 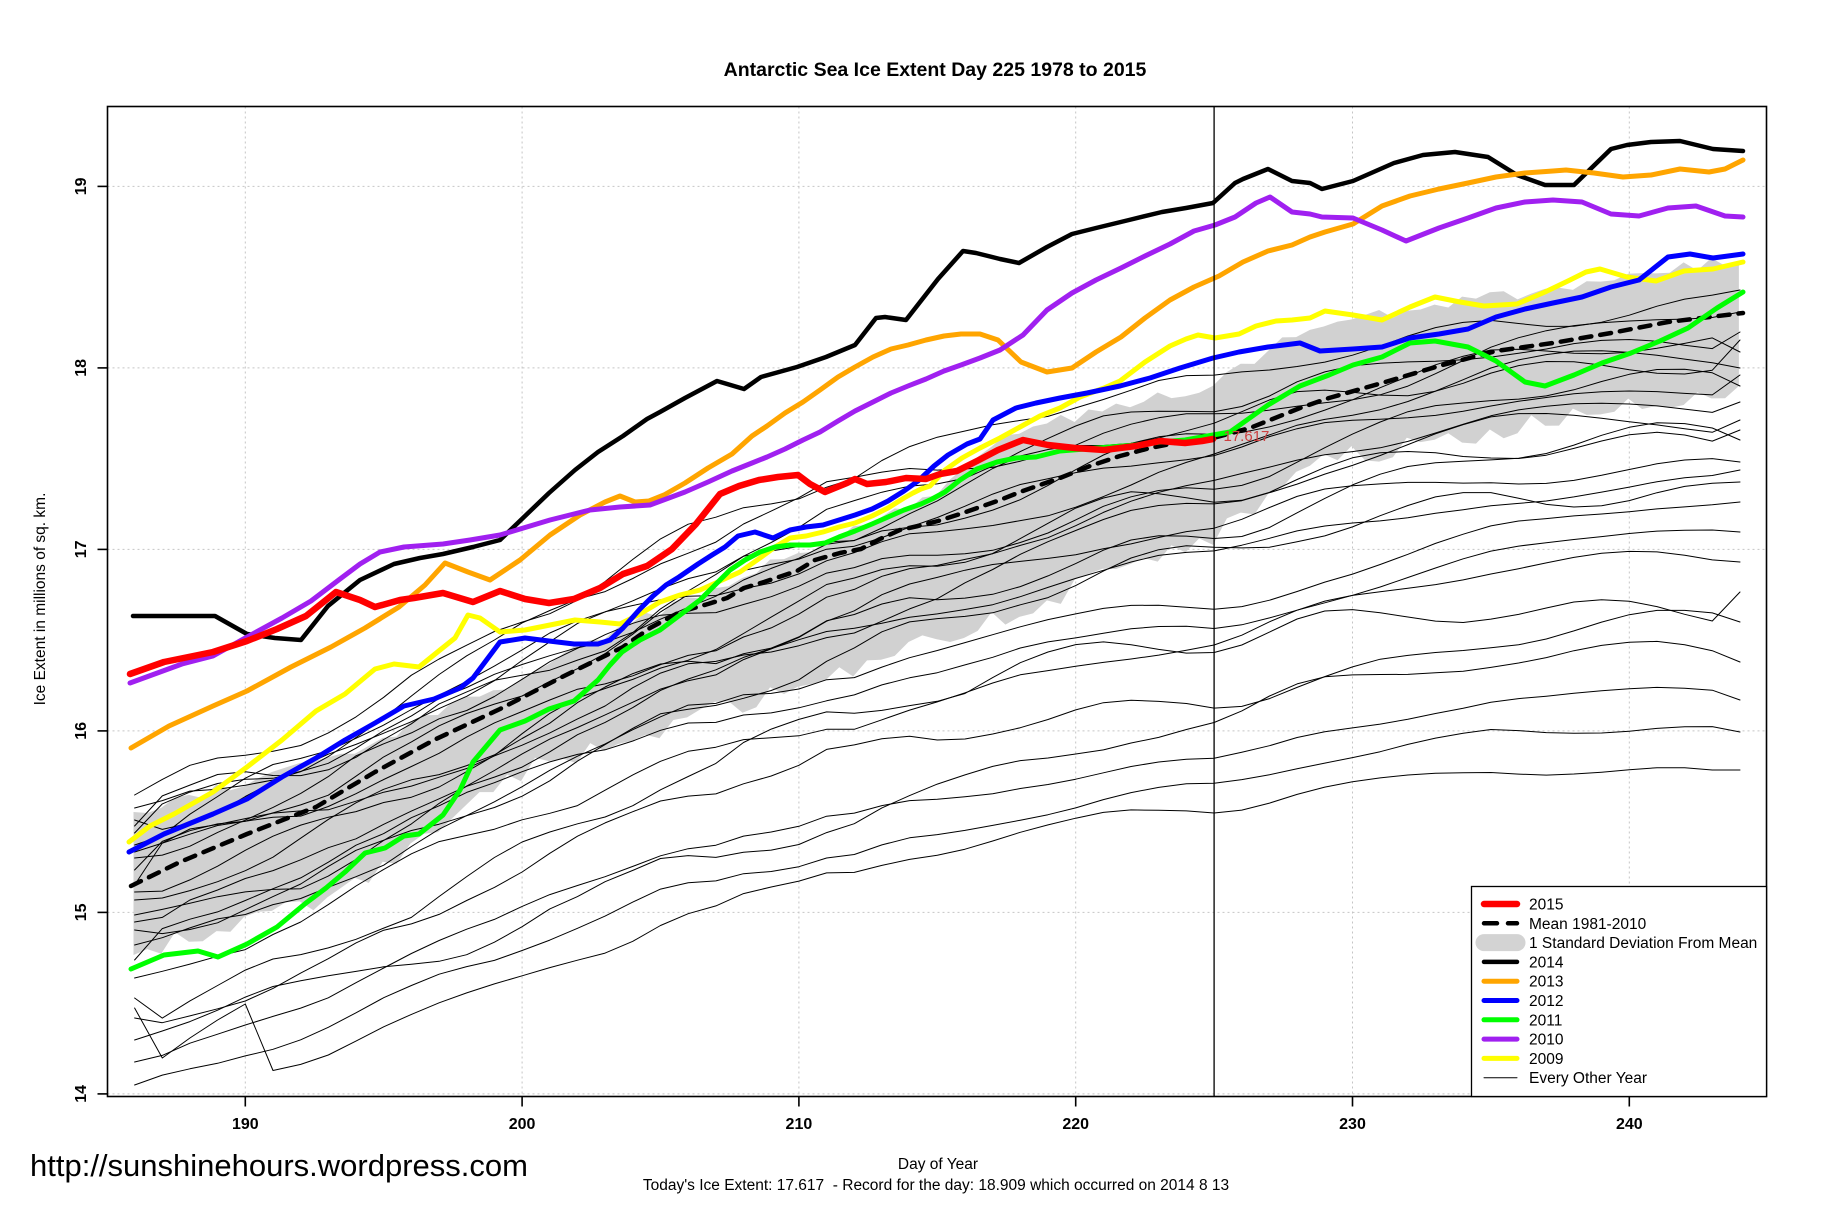 What do you see at coordinates (1588, 924) in the screenshot?
I see `svg-text: Mean 1981-2010` at bounding box center [1588, 924].